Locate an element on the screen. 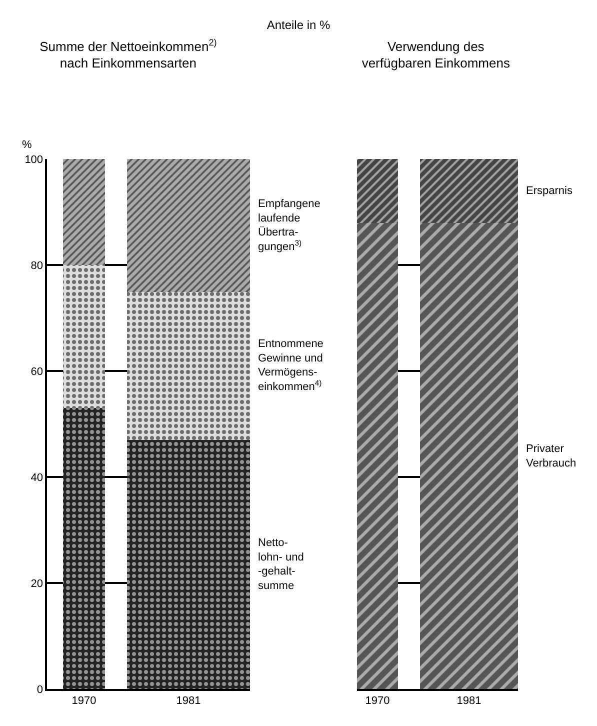  y-axis-title: % is located at coordinates (27, 145).